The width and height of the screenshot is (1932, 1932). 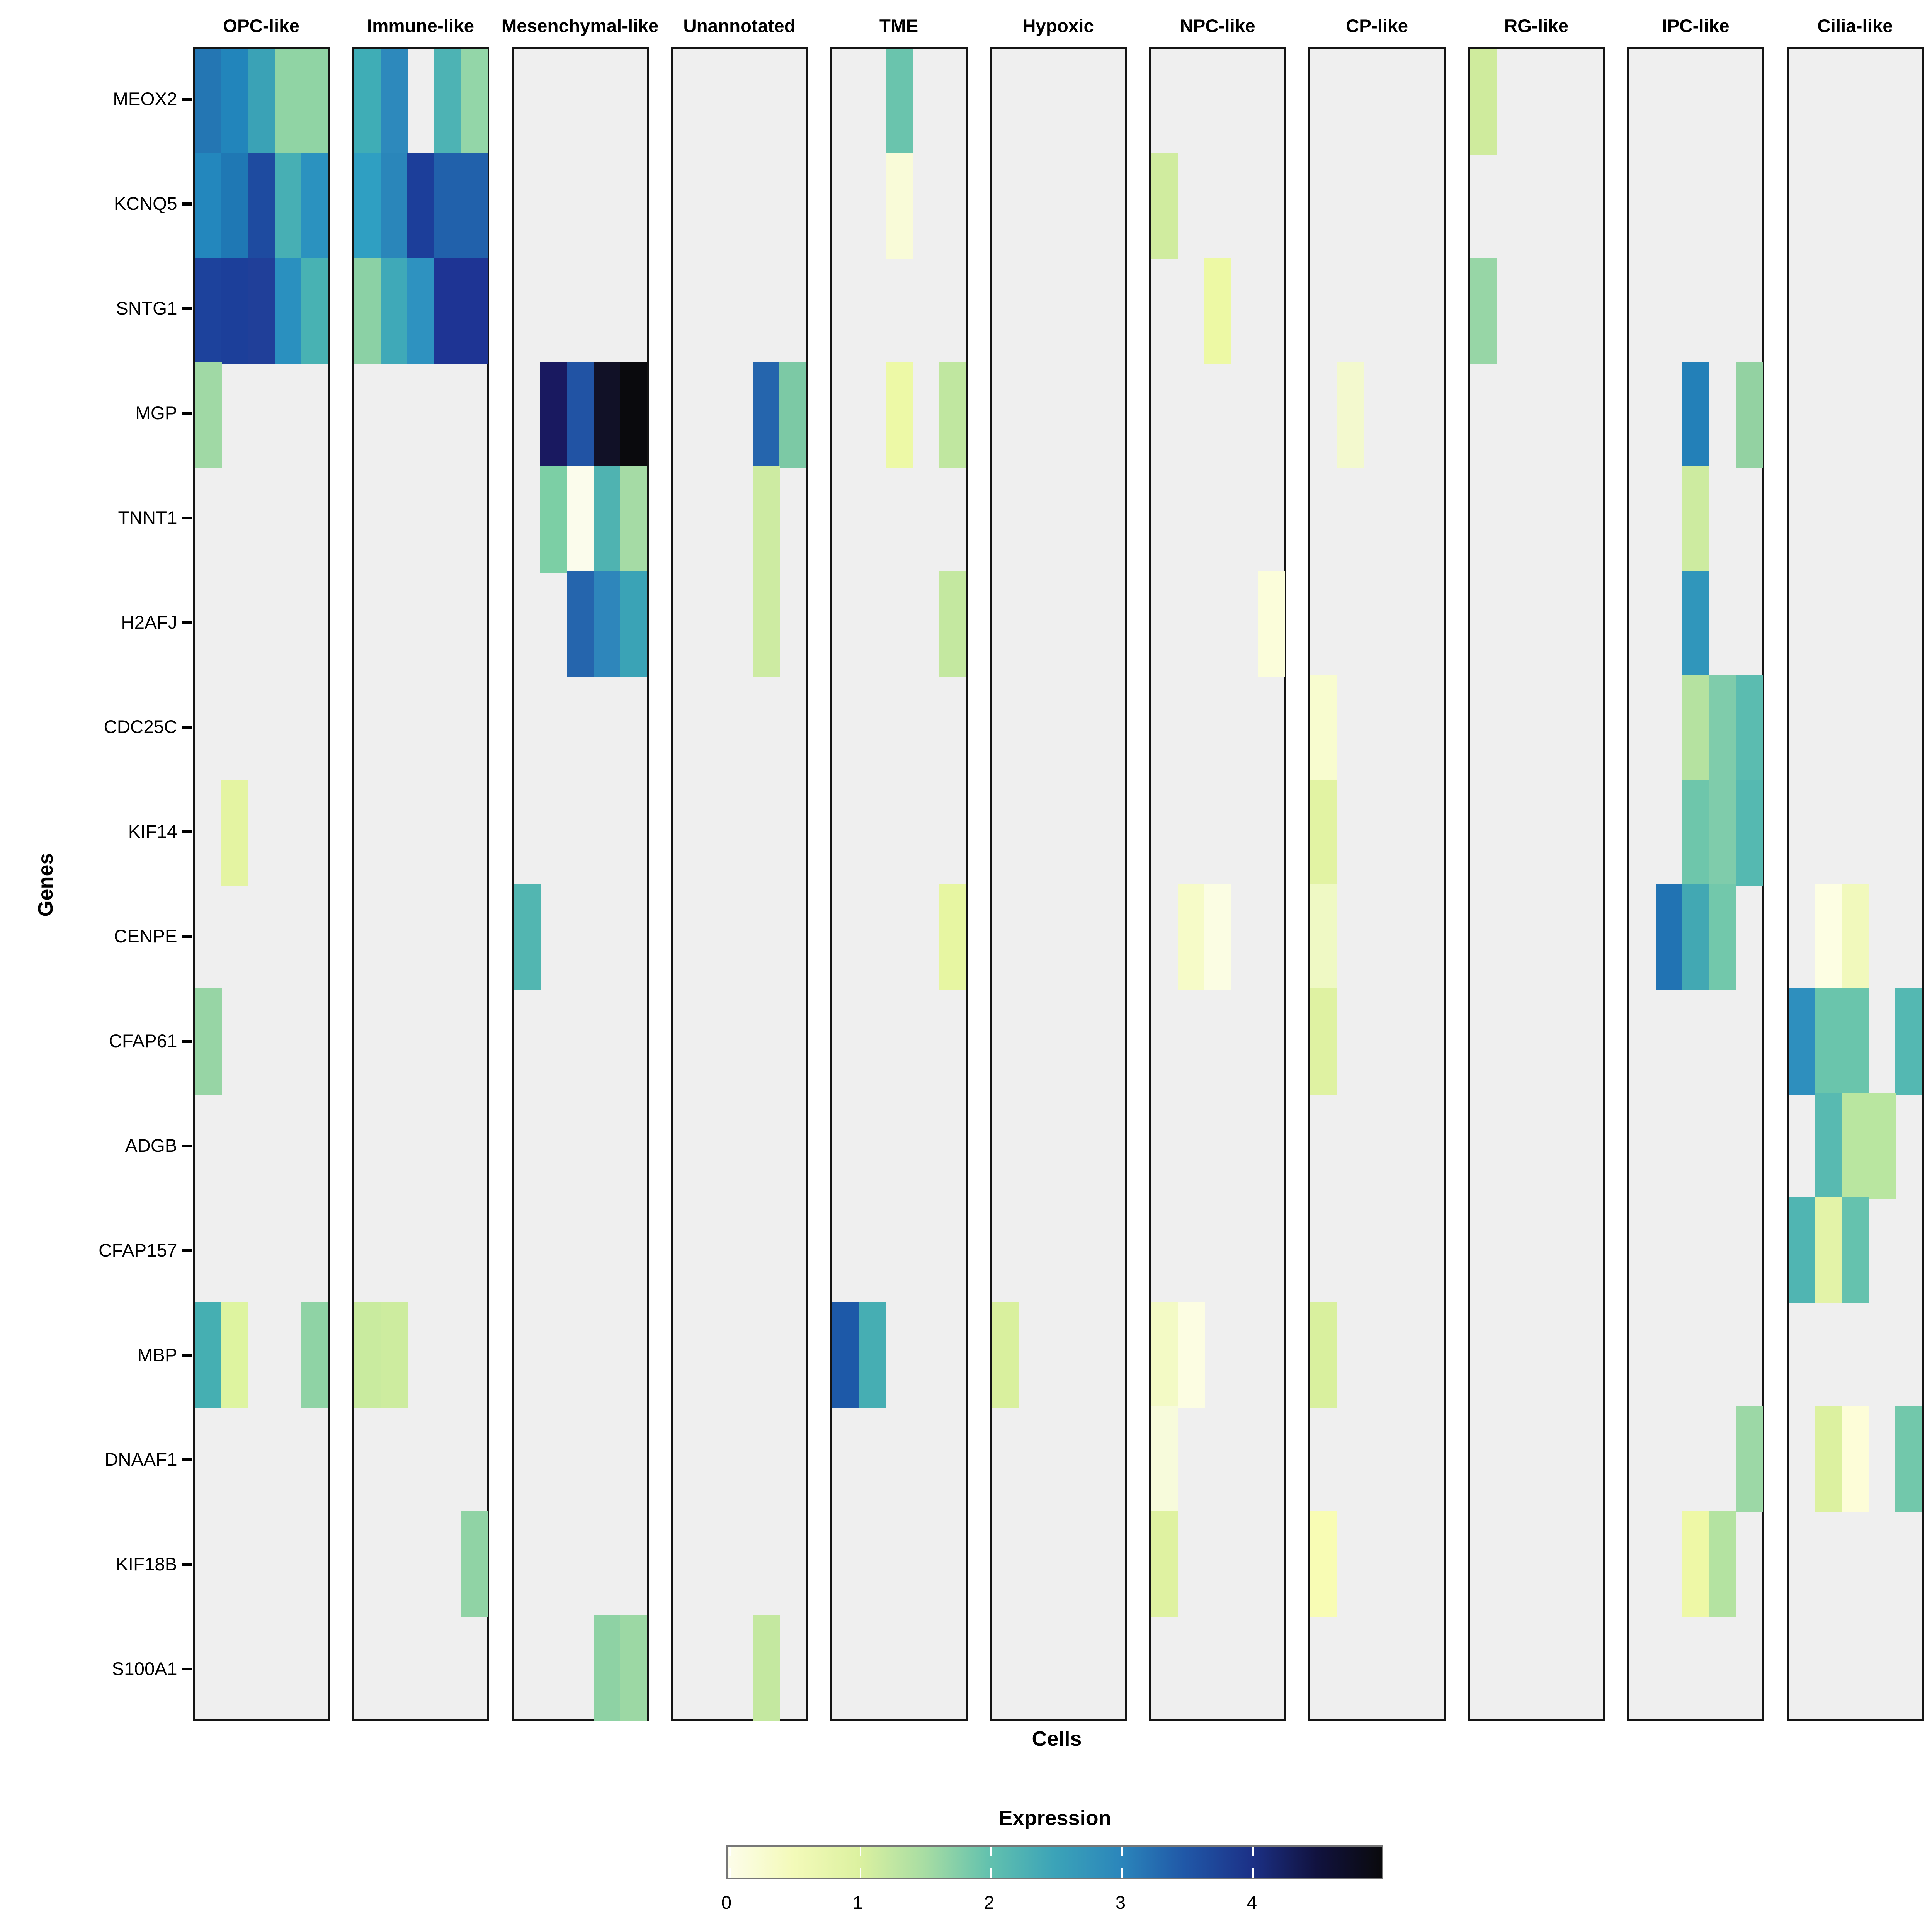 I want to click on facet-header-CP-like: CP-like, so click(x=1376, y=26).